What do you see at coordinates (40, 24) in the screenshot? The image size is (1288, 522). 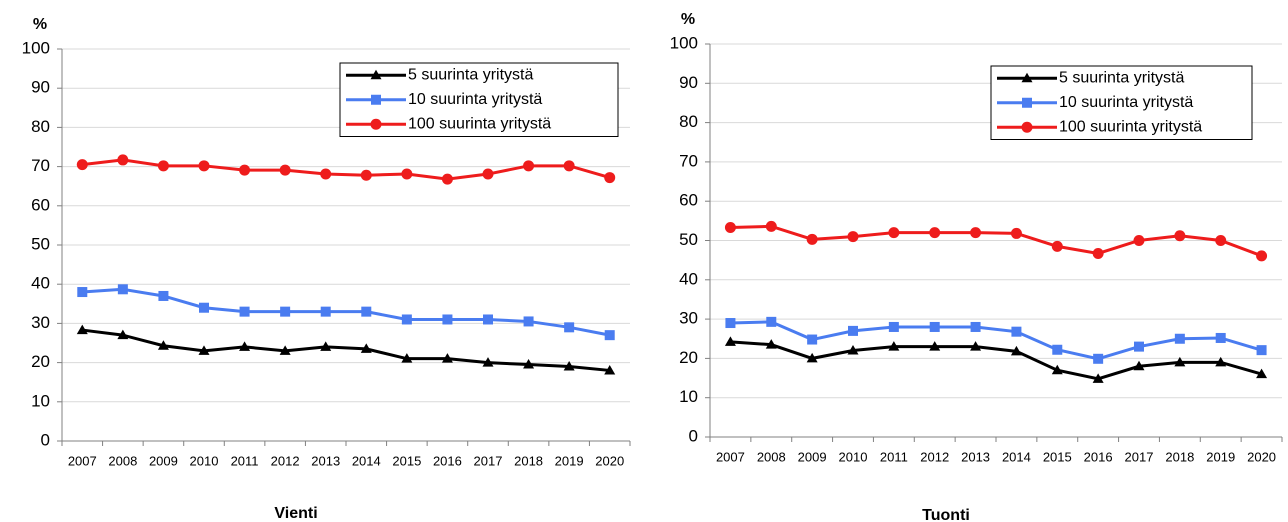 I see `y-axis-label: %` at bounding box center [40, 24].